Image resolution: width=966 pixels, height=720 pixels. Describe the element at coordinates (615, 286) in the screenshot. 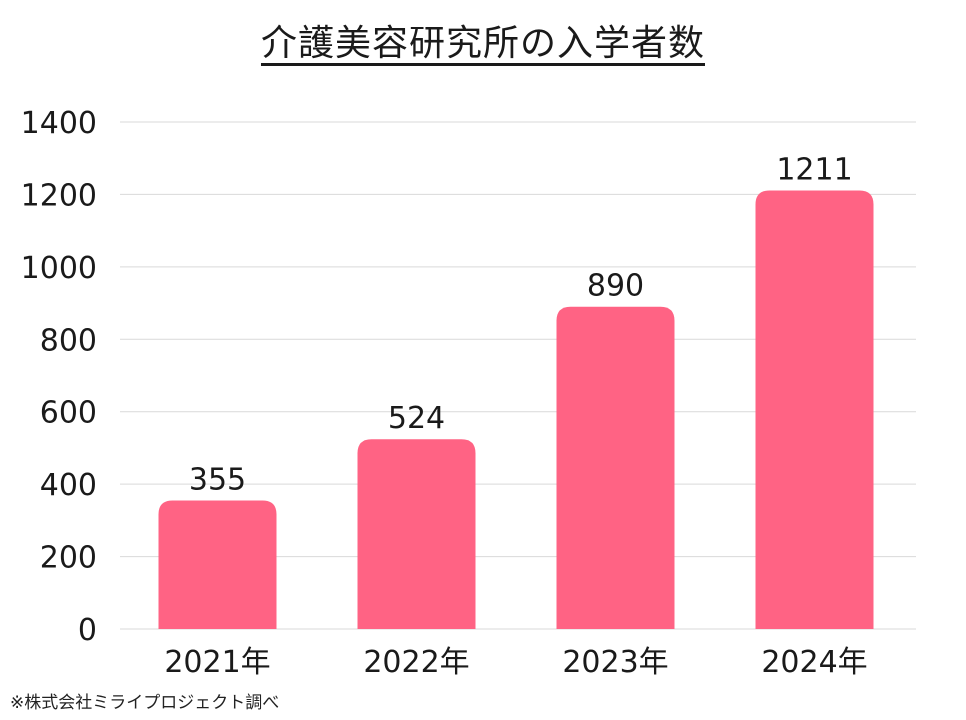

I see `data-label: 890` at that location.